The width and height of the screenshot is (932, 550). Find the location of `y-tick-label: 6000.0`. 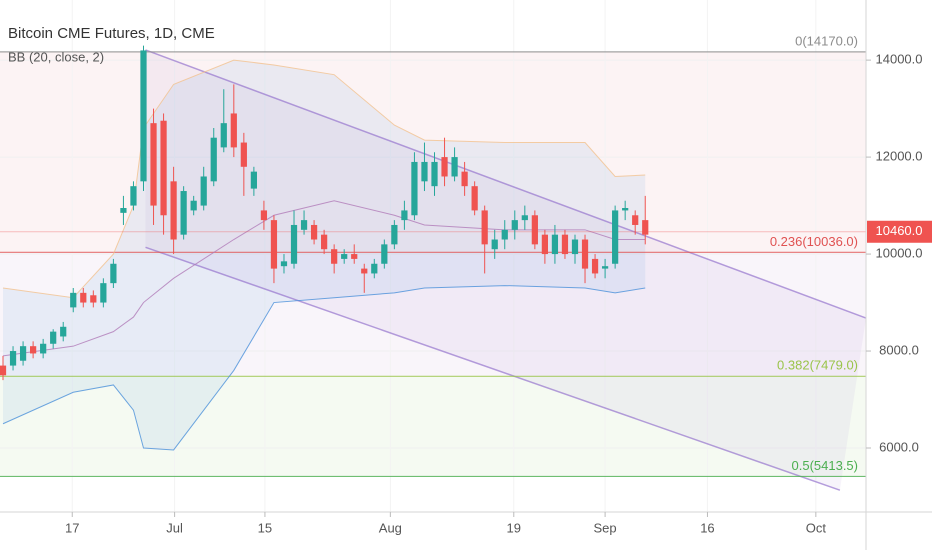

y-tick-label: 6000.0 is located at coordinates (899, 446).